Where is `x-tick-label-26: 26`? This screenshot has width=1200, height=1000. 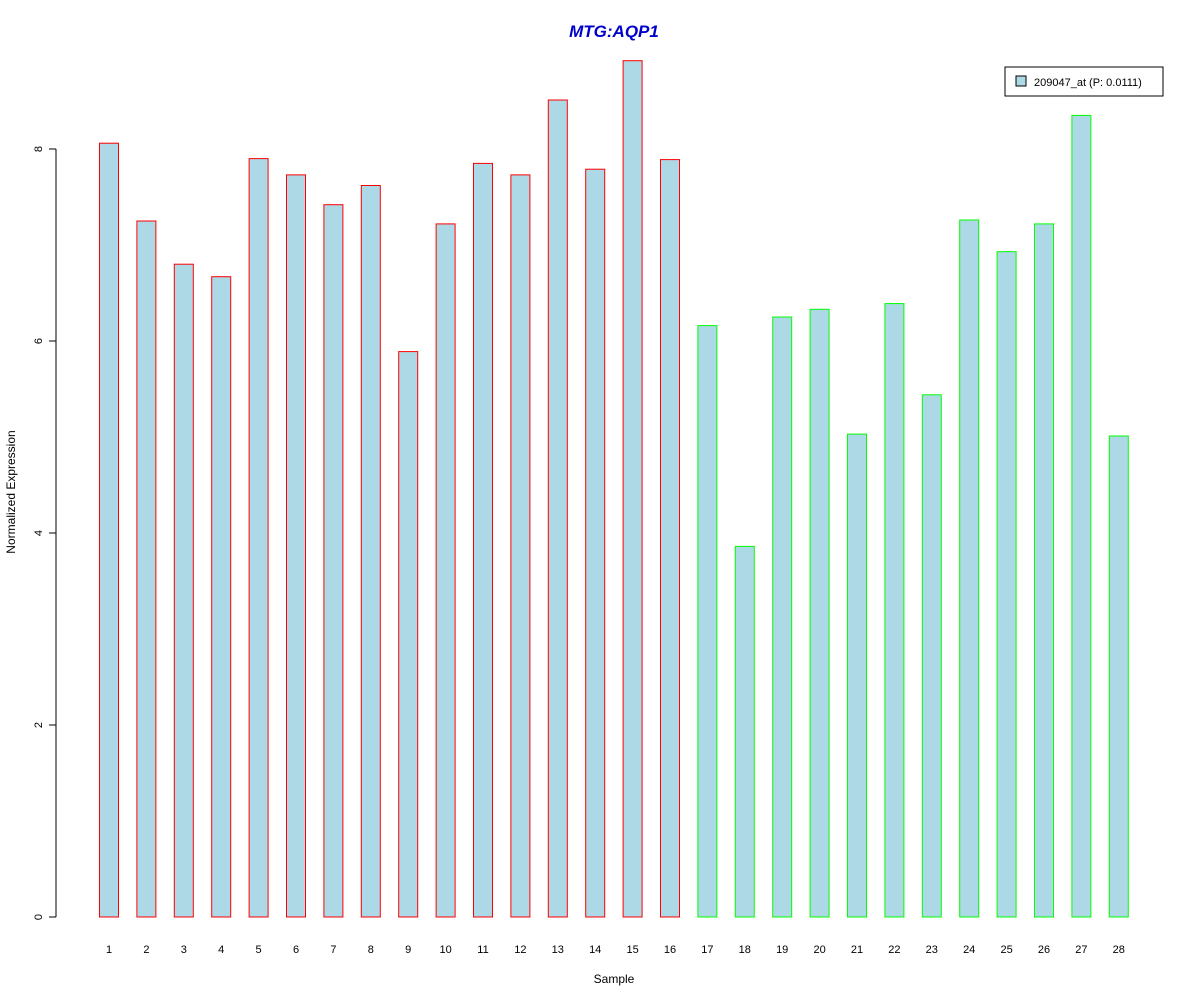
x-tick-label-26: 26 is located at coordinates (1044, 950).